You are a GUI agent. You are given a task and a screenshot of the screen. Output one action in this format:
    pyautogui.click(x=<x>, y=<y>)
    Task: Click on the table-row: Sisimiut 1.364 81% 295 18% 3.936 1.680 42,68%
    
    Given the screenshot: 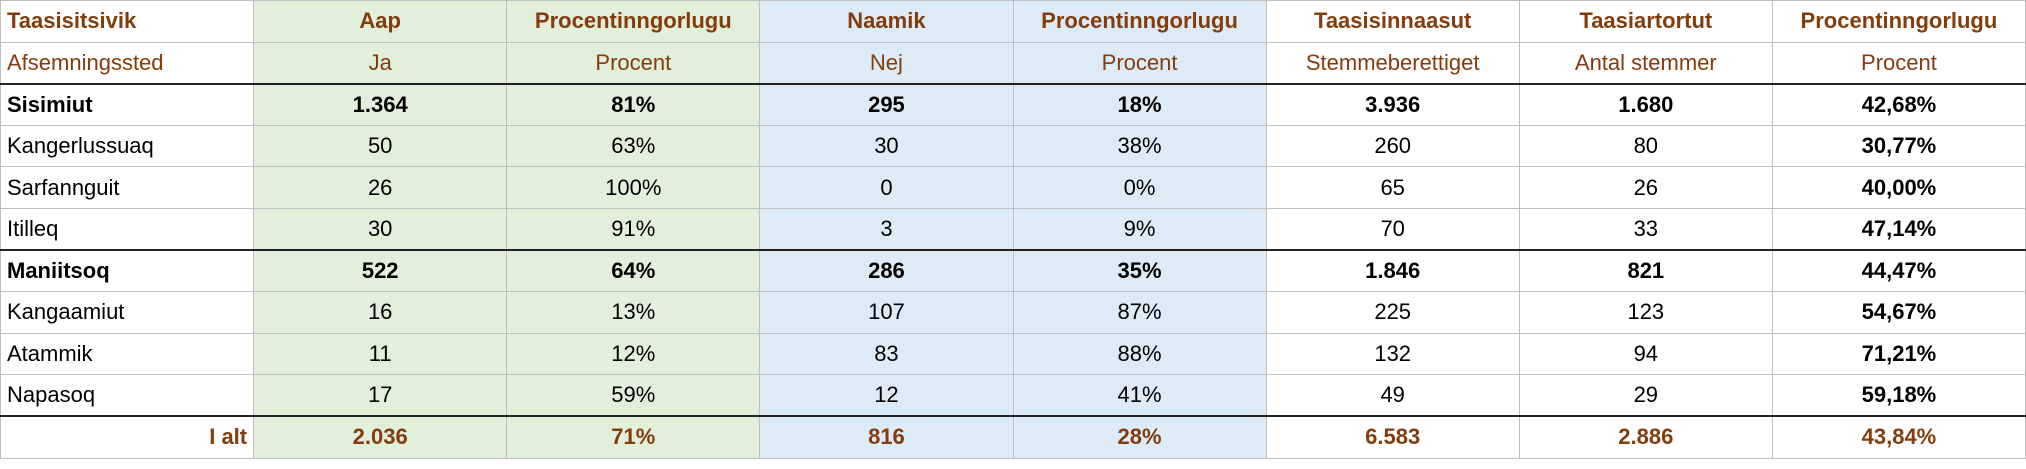 What is the action you would take?
    pyautogui.click(x=1013, y=104)
    